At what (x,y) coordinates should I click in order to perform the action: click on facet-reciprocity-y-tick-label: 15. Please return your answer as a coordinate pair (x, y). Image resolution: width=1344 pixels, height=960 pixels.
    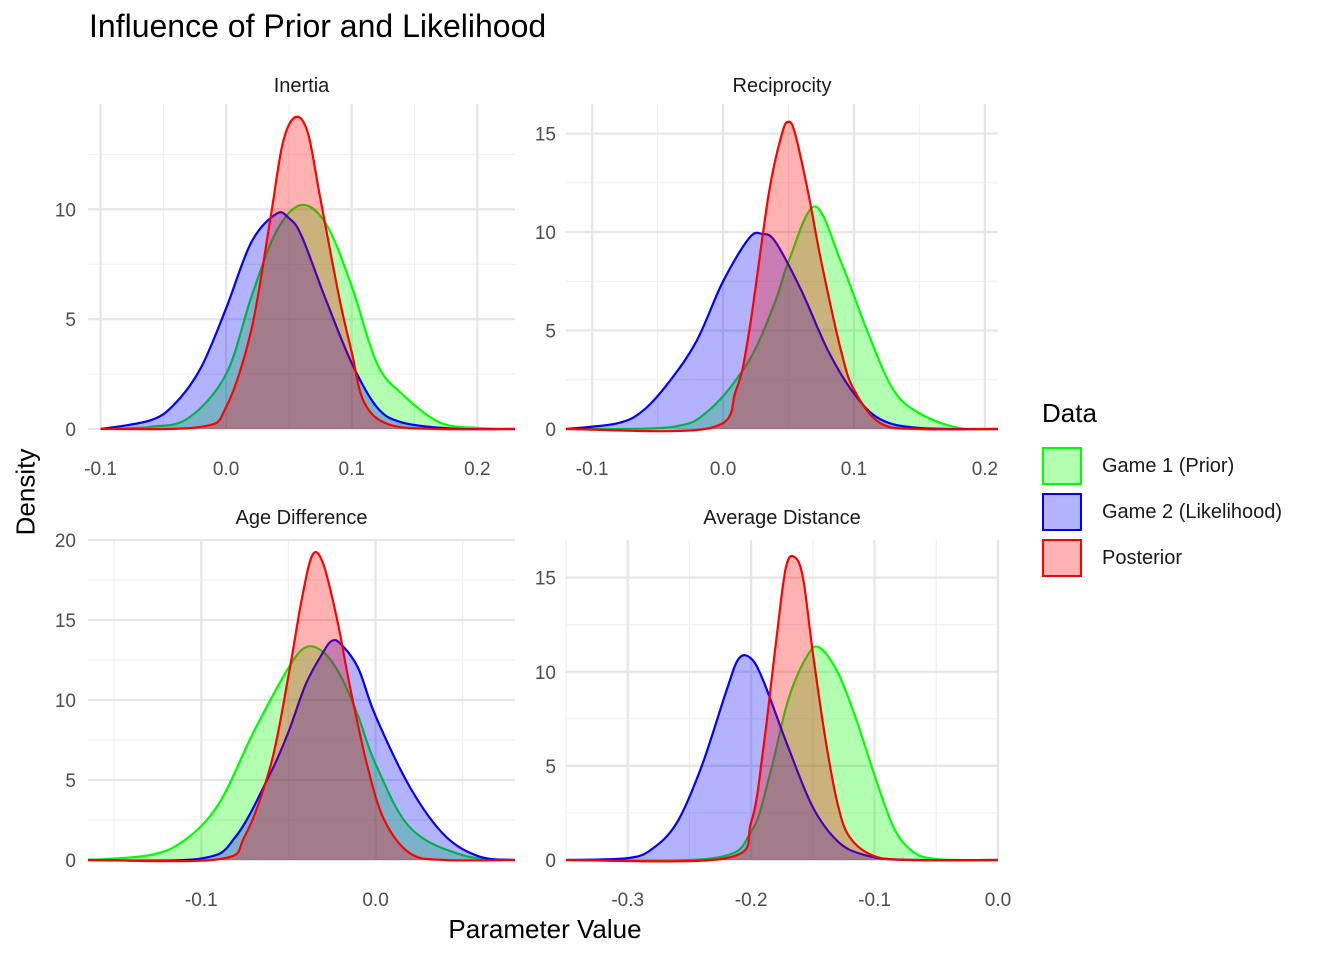
    Looking at the image, I should click on (545, 135).